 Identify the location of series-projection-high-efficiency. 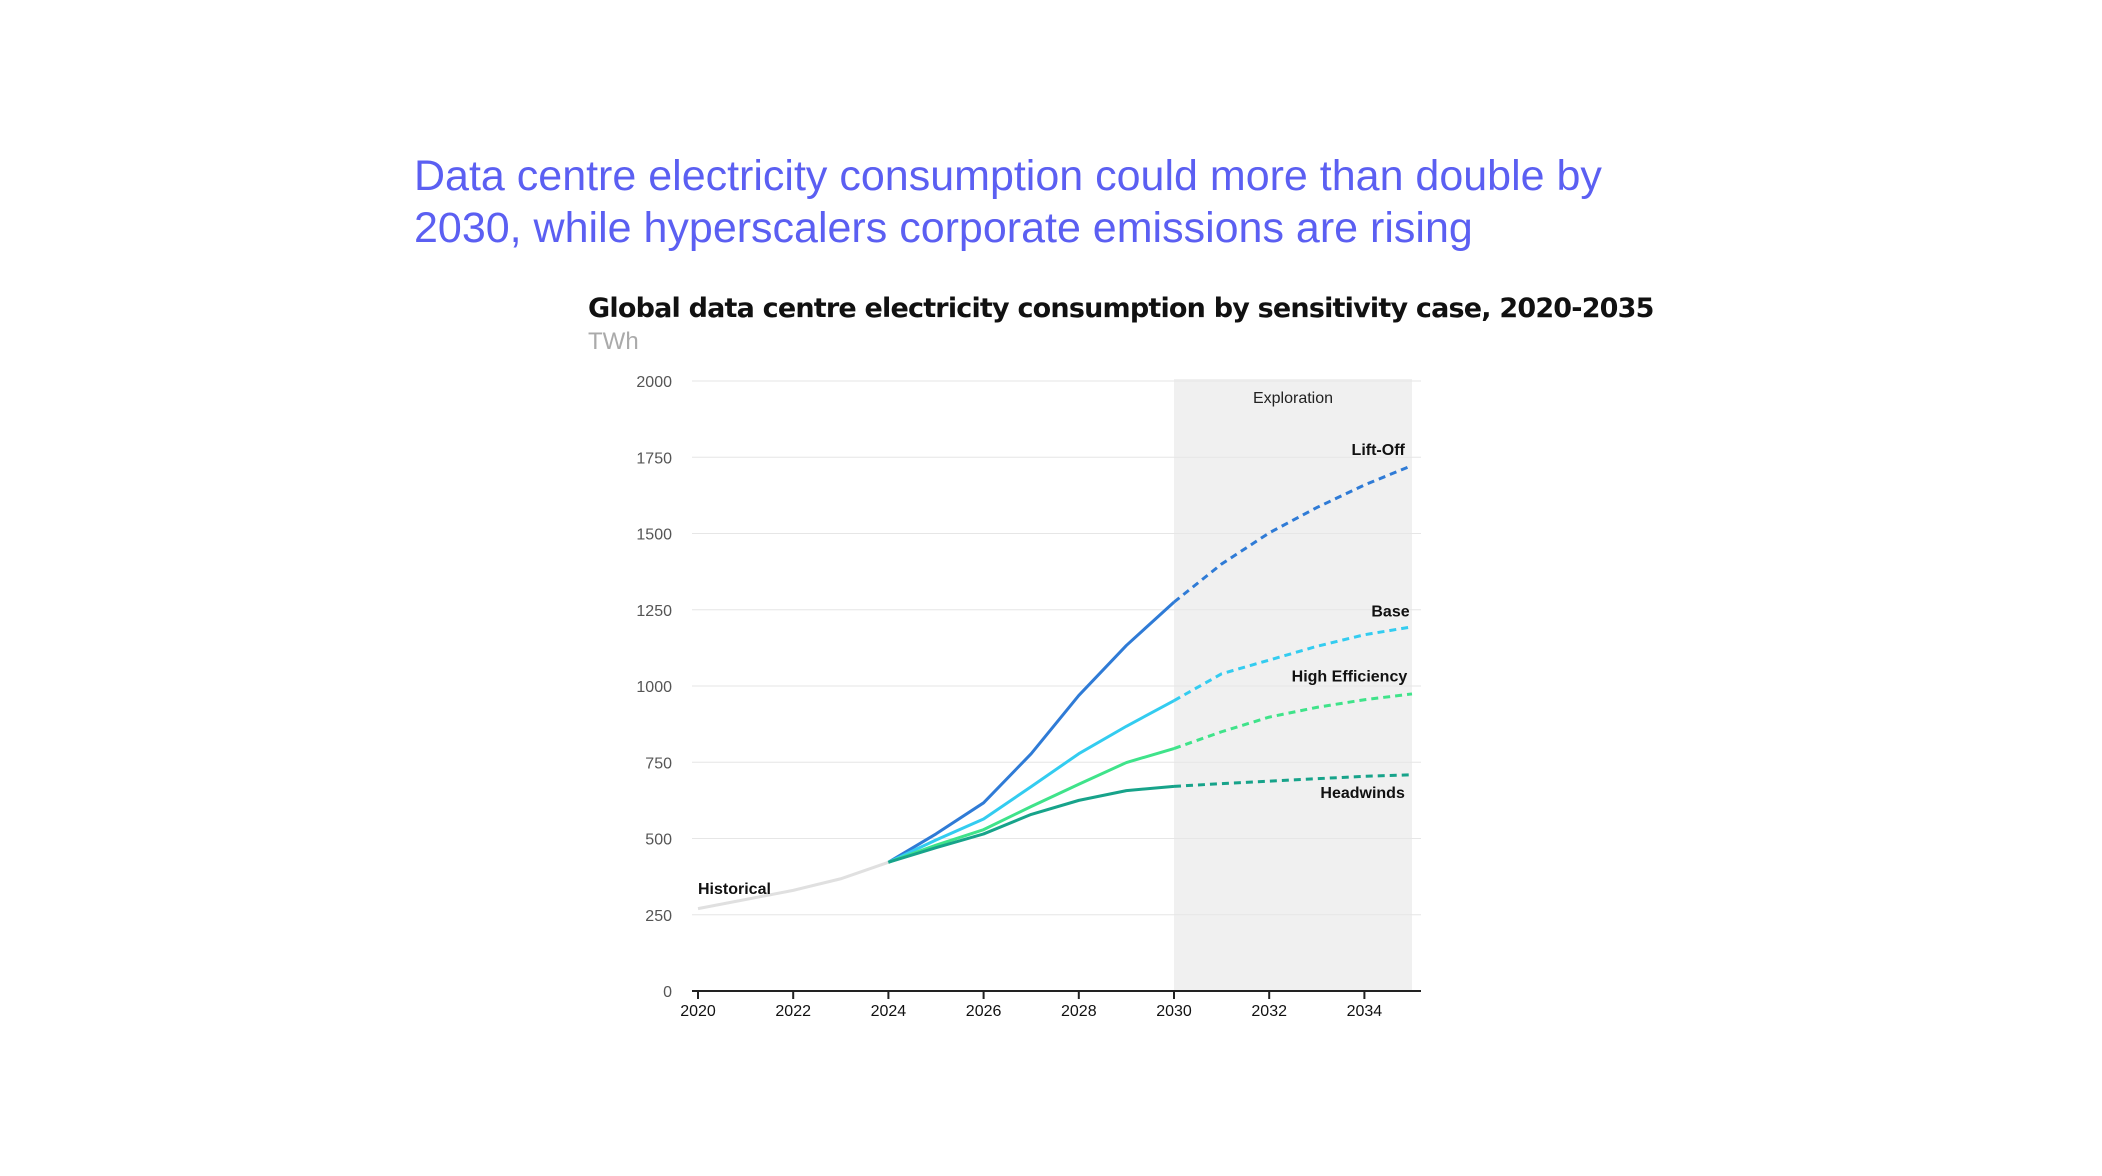
(1293, 721).